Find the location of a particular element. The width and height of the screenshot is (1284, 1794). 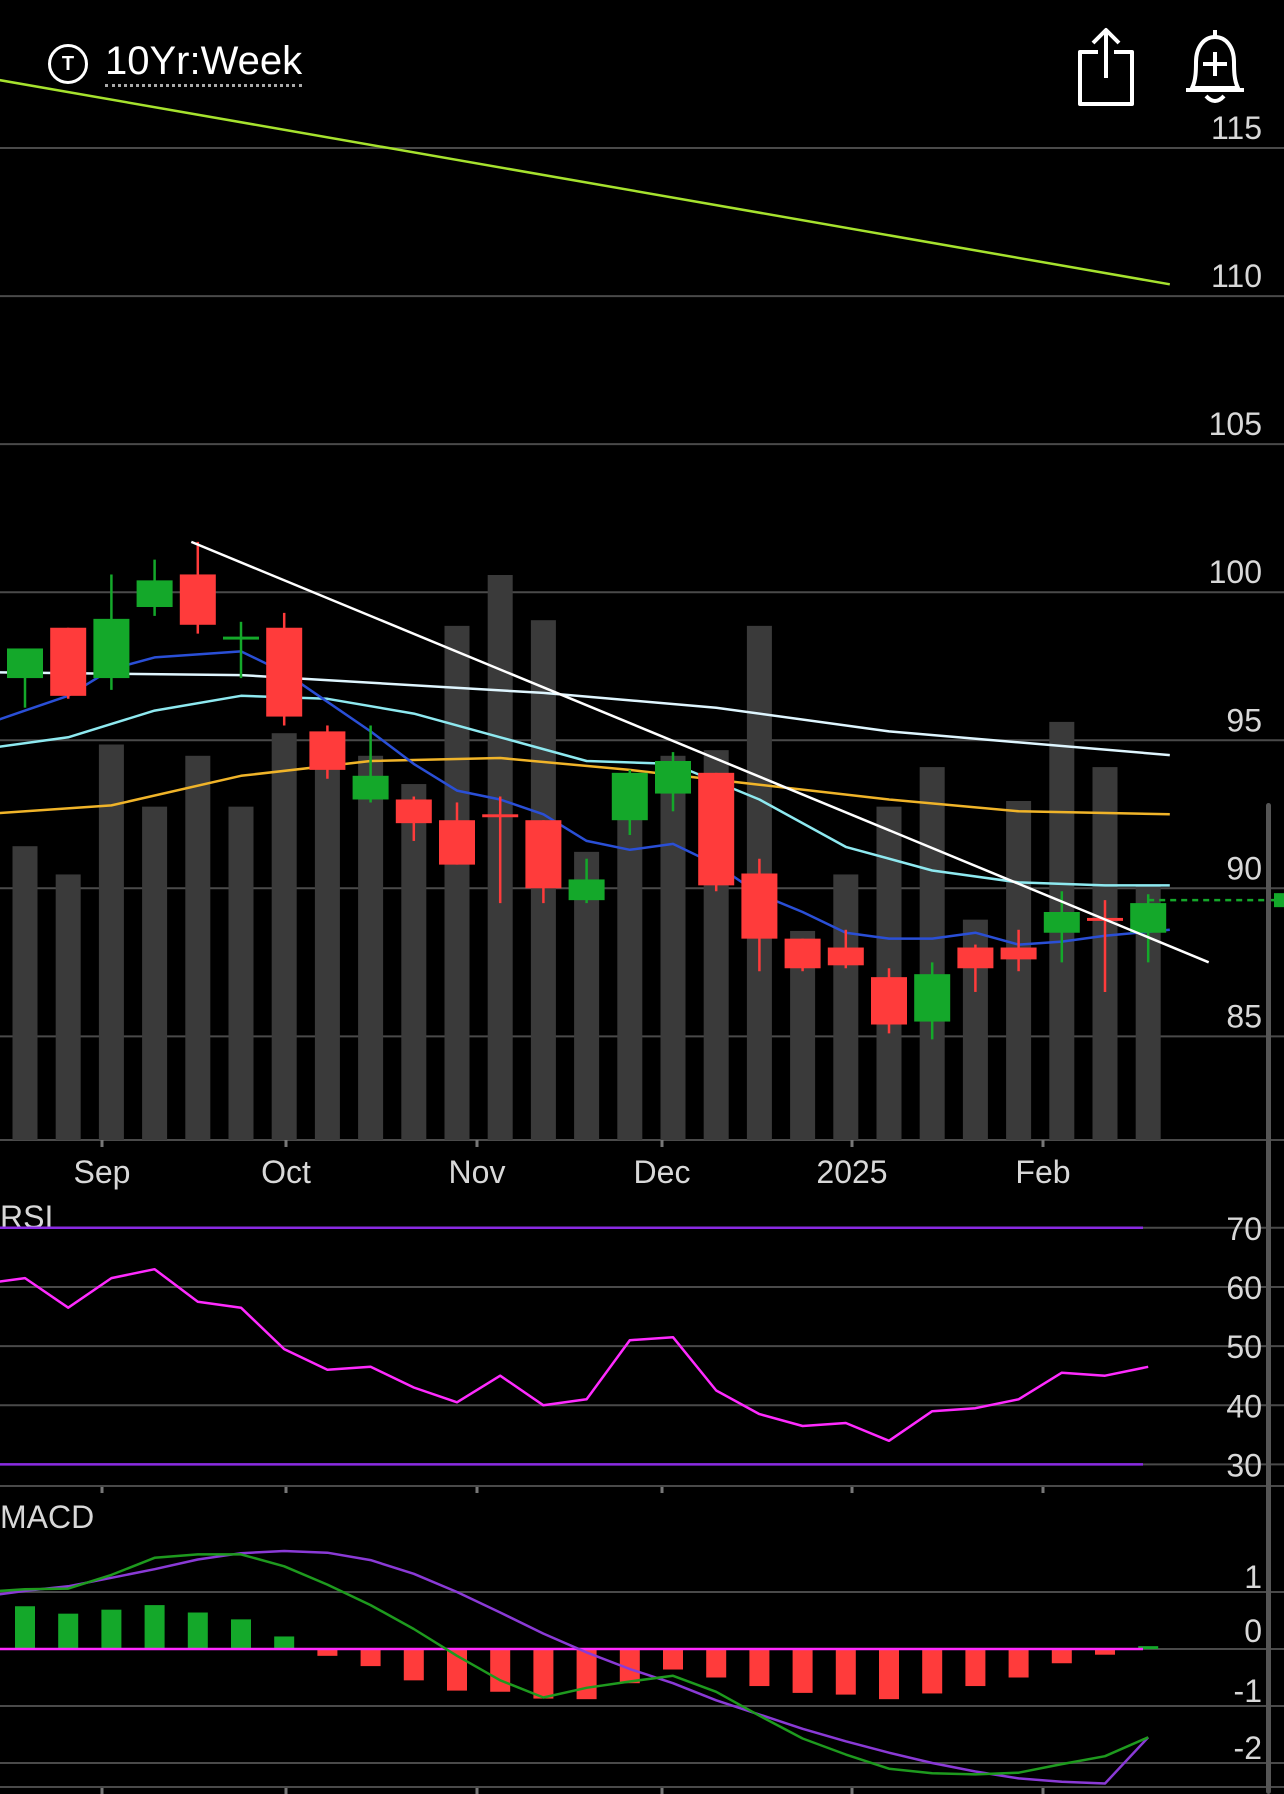

macd-axis-label: -1 is located at coordinates (1248, 1691).